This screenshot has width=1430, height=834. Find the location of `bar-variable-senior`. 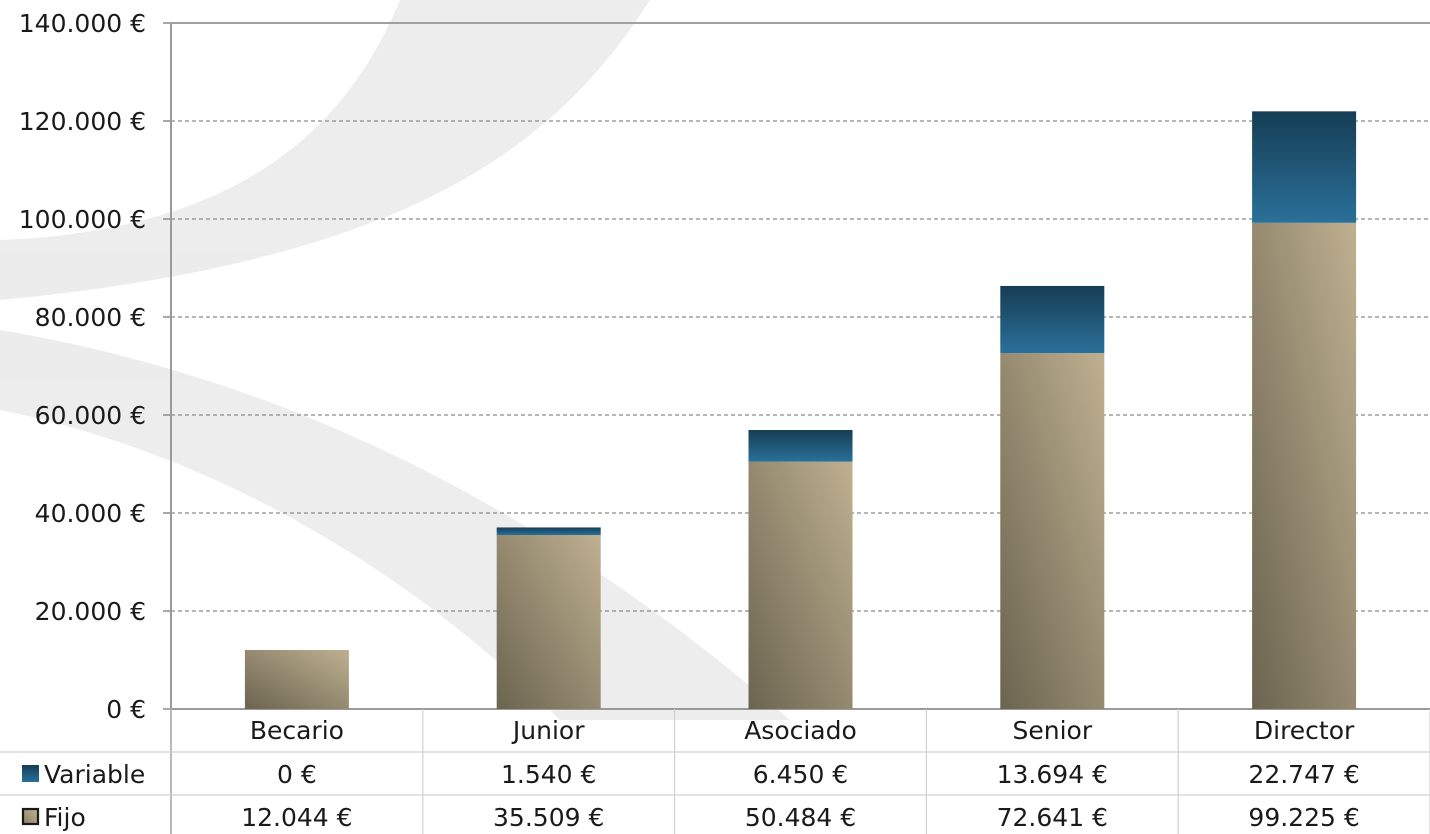

bar-variable-senior is located at coordinates (1052, 319).